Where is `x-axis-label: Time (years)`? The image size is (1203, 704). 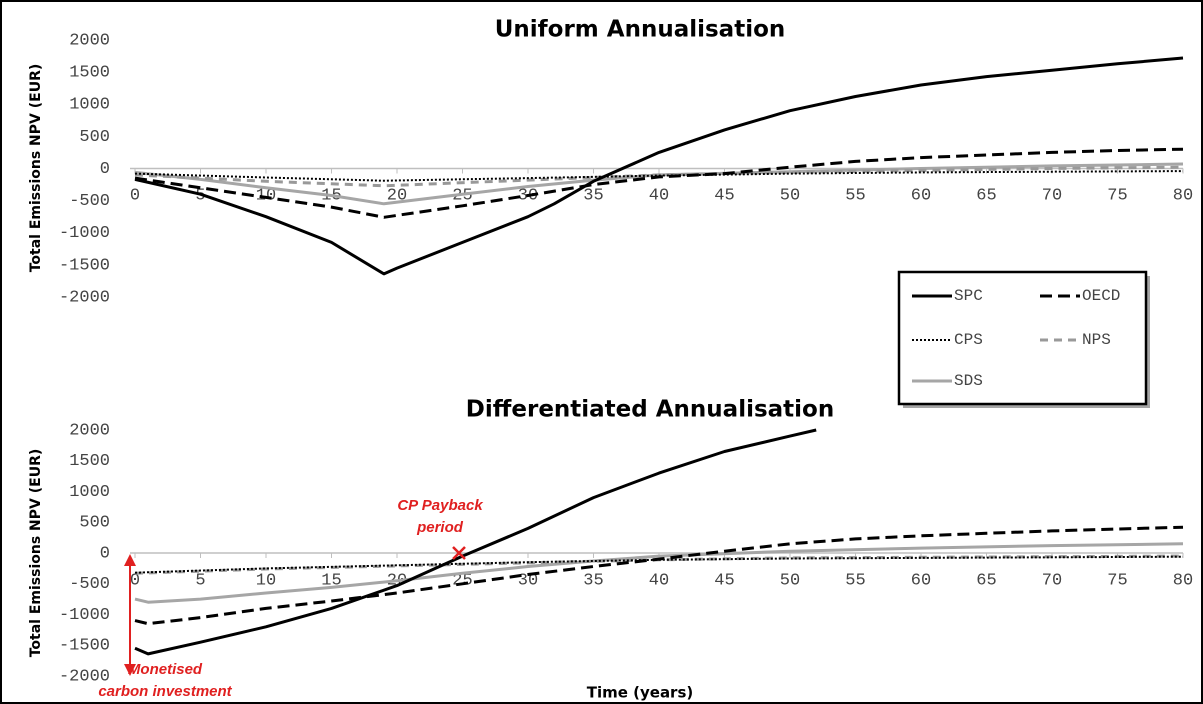
x-axis-label: Time (years) is located at coordinates (640, 693).